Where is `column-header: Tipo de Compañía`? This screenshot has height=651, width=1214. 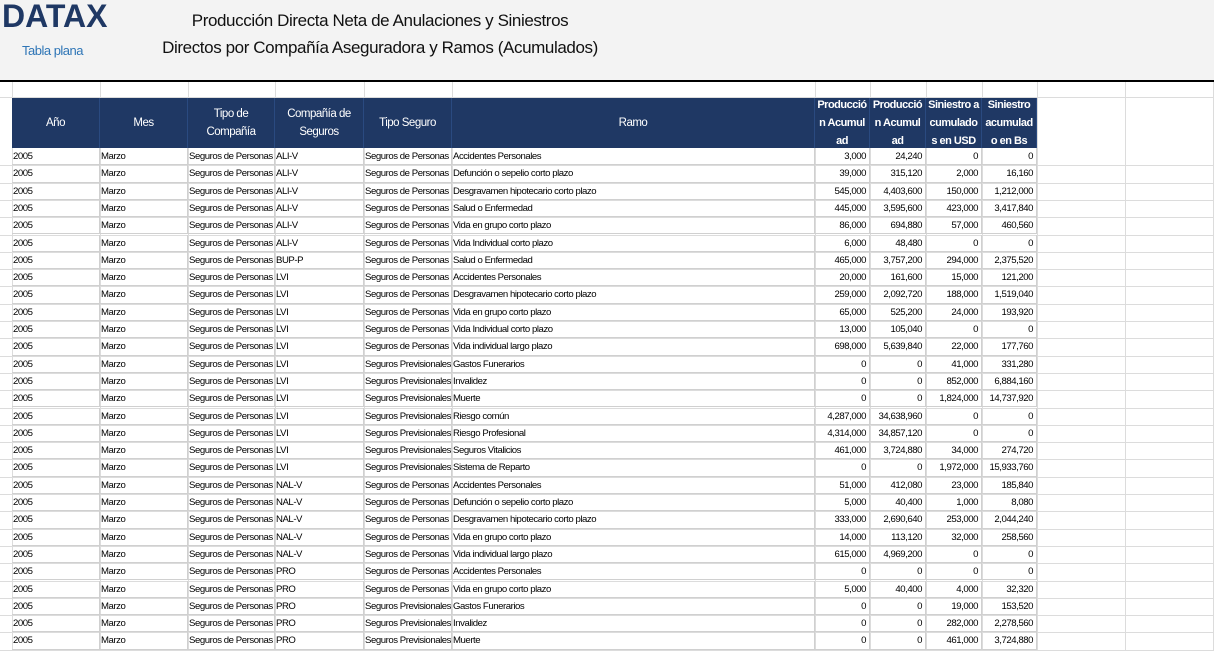 column-header: Tipo de Compañía is located at coordinates (231, 123).